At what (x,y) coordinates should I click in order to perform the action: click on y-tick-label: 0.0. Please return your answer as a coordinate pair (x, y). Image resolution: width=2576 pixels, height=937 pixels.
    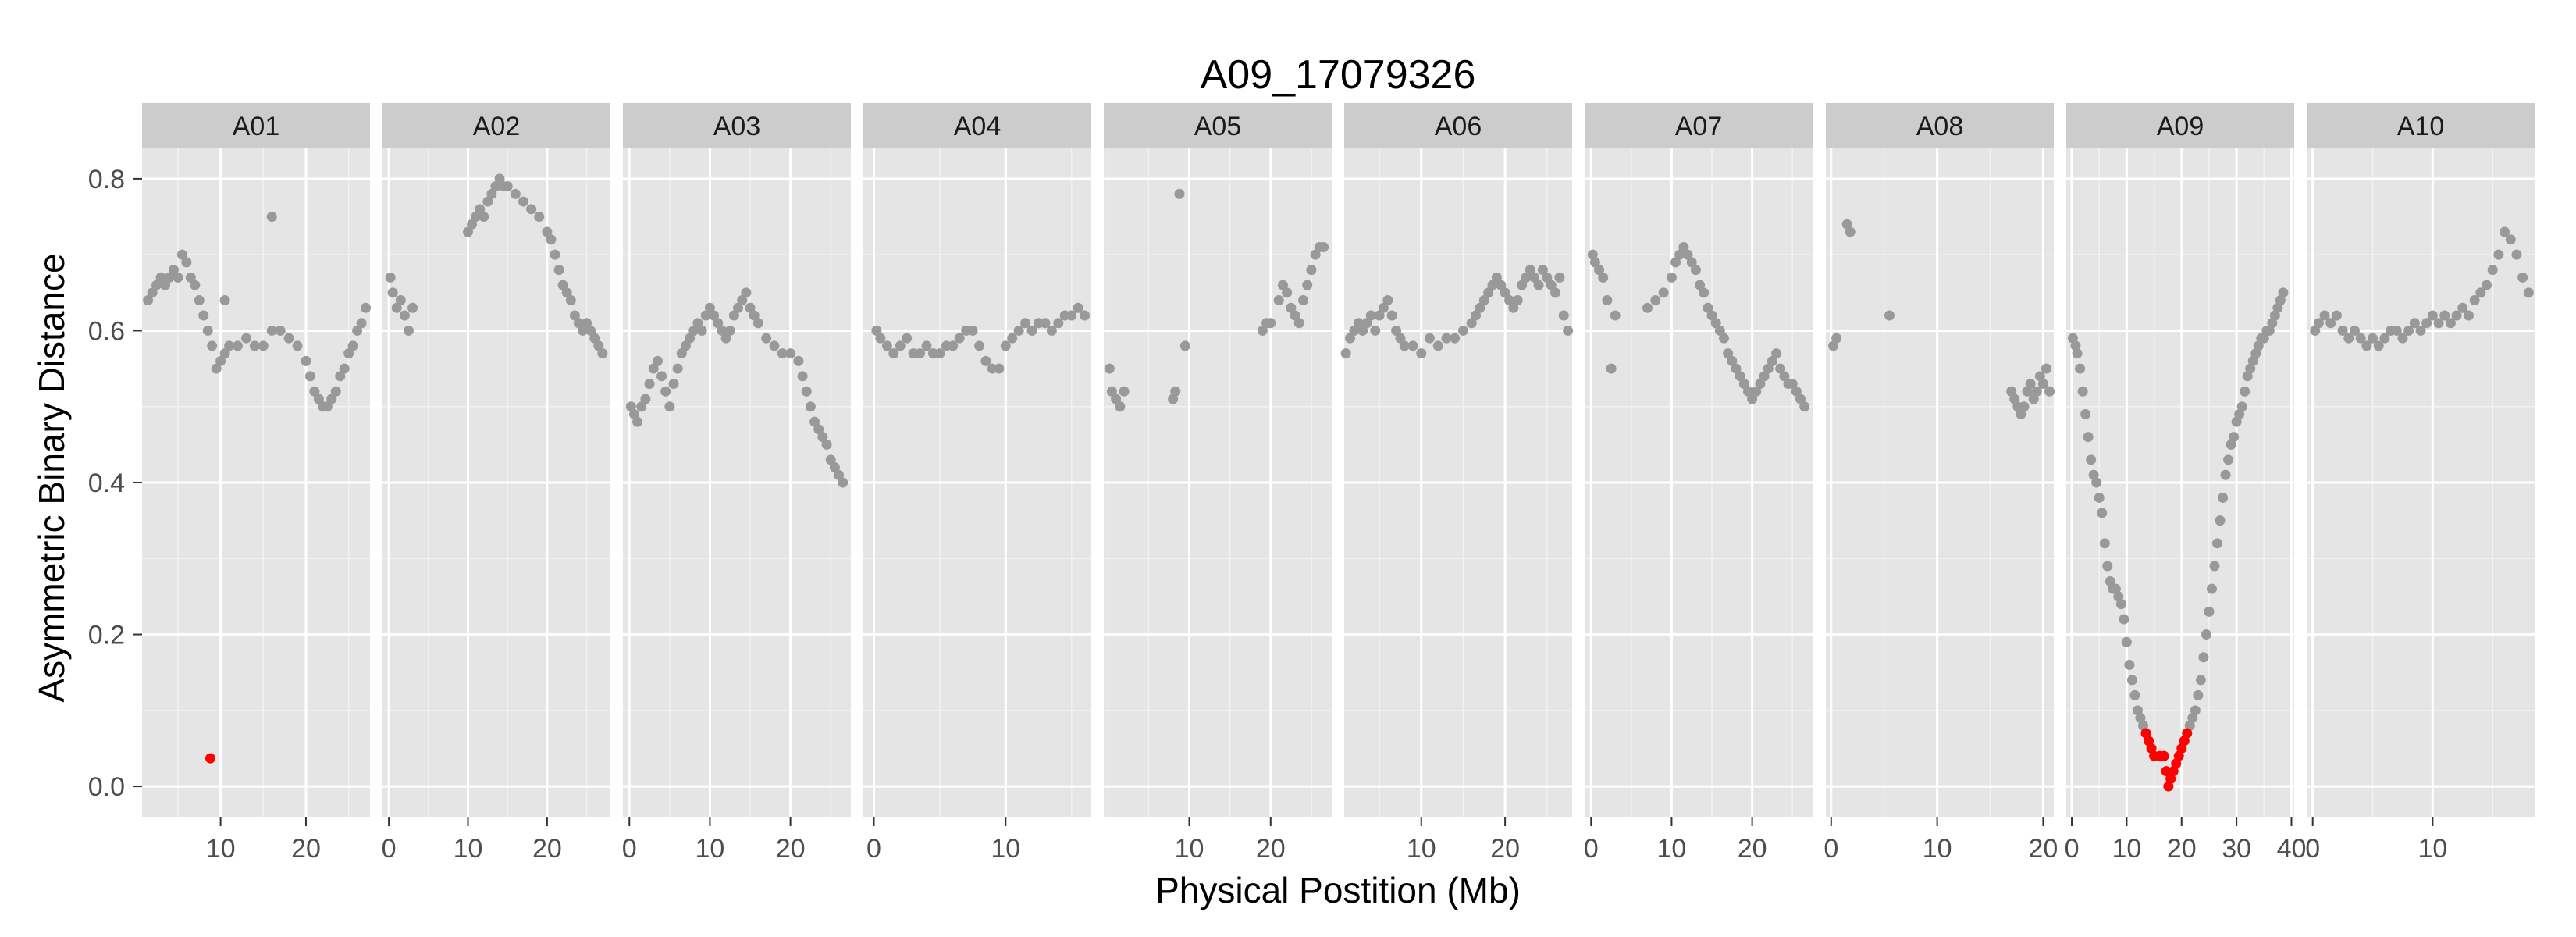
    Looking at the image, I should click on (106, 787).